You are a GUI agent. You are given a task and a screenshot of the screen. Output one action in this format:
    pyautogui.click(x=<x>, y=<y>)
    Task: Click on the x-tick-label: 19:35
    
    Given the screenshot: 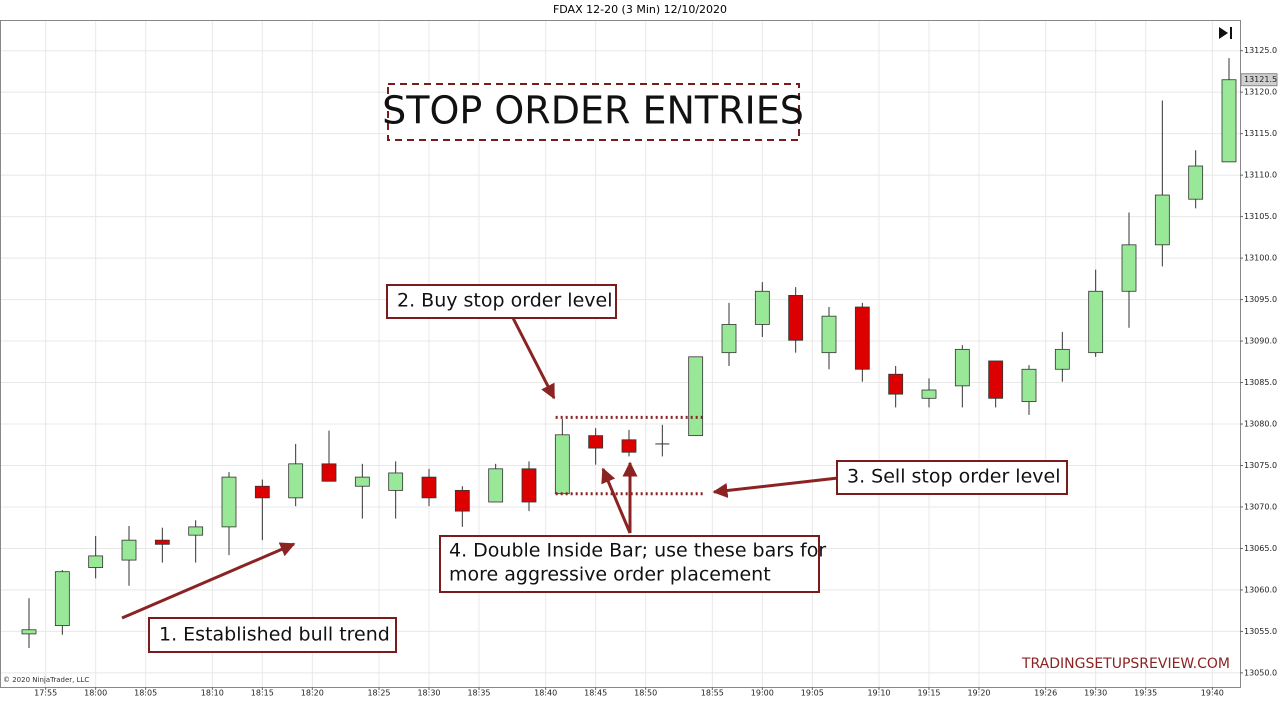 What is the action you would take?
    pyautogui.click(x=1145, y=693)
    